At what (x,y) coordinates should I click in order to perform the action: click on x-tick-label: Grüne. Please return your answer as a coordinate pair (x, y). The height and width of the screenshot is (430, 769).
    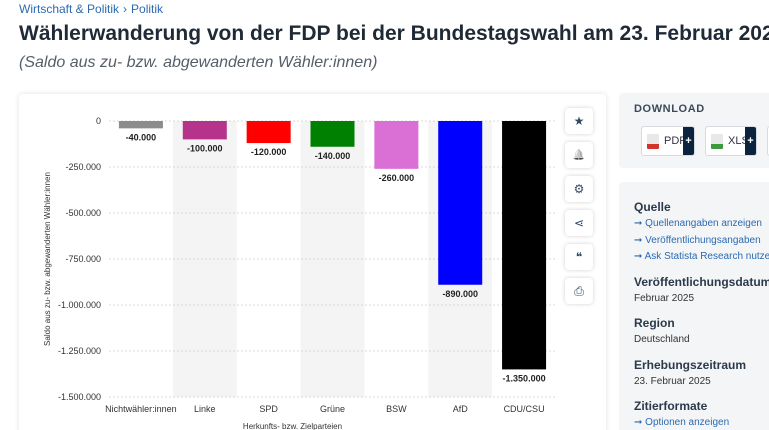
    Looking at the image, I should click on (332, 409).